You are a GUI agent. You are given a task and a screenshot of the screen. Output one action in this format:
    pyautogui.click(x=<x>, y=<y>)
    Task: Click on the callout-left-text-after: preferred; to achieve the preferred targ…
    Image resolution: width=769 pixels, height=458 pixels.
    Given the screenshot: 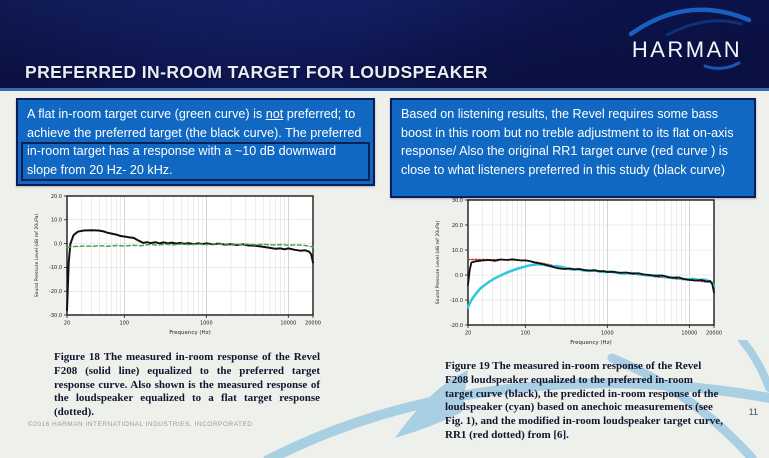 What is the action you would take?
    pyautogui.click(x=194, y=142)
    